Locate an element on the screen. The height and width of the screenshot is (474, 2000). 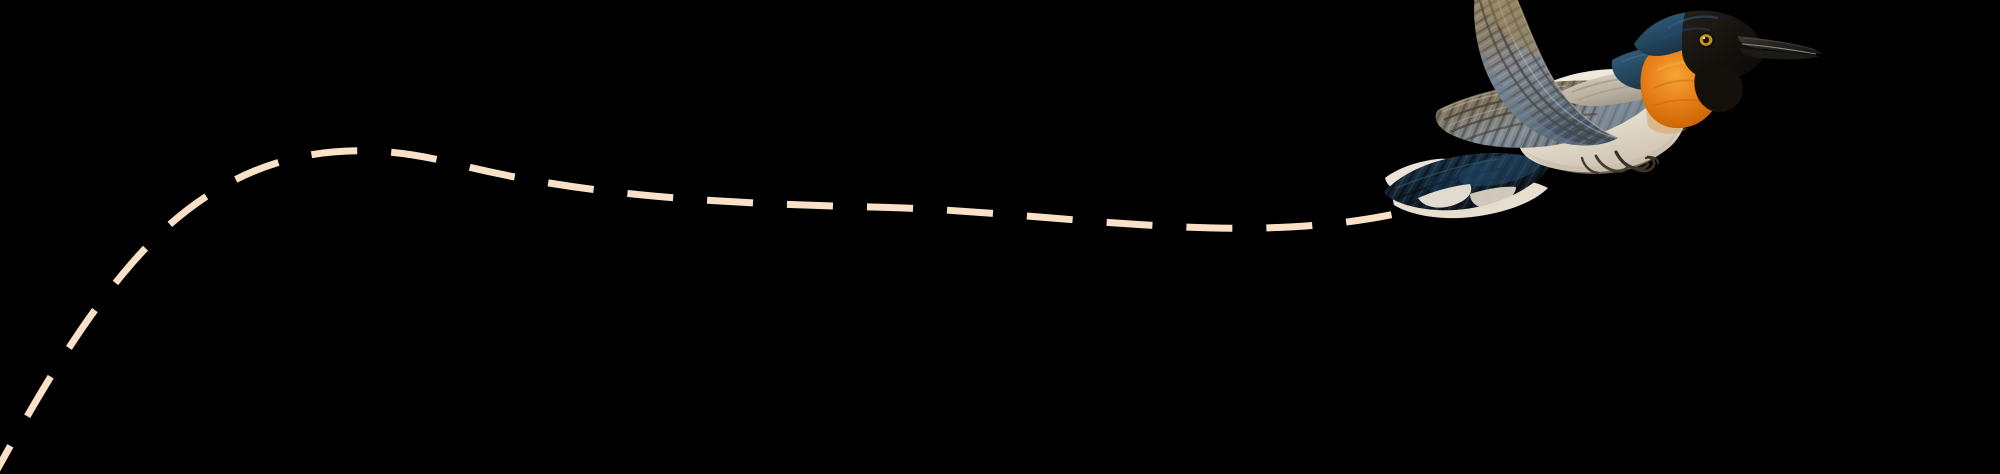
forked-tail is located at coordinates (1468, 185).